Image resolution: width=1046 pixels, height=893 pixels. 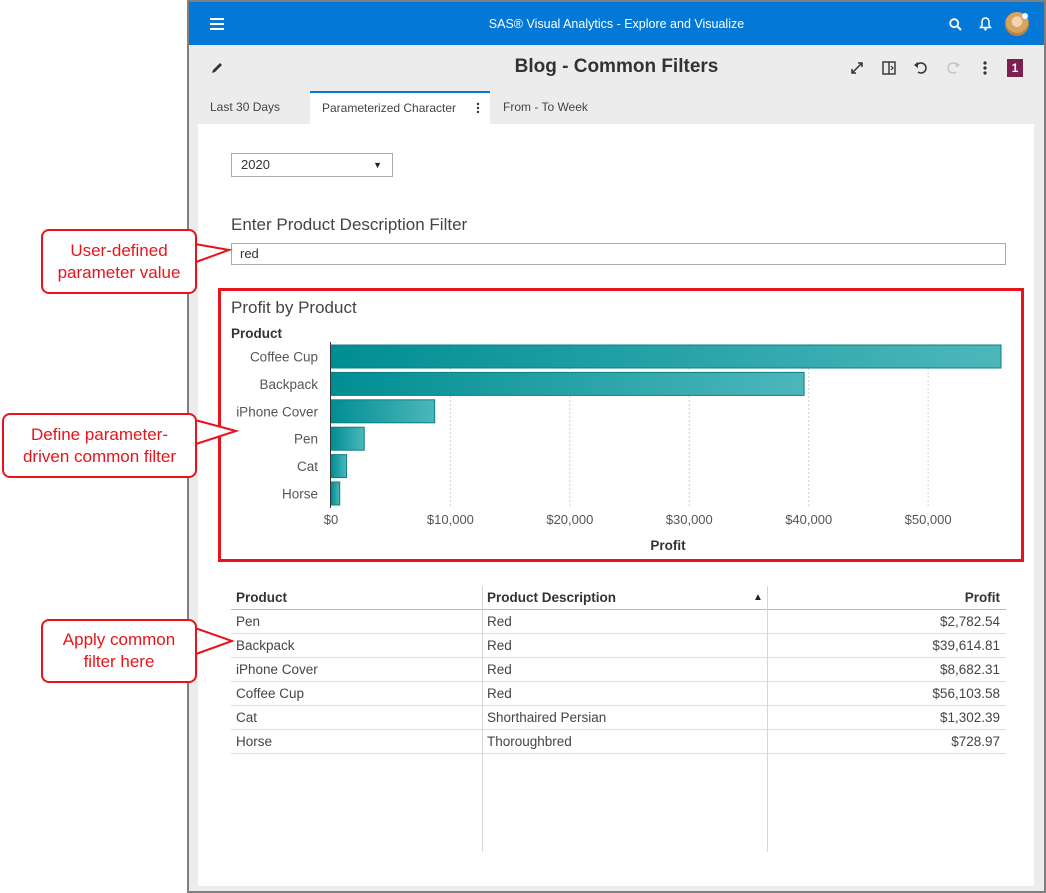 I want to click on category-label: Cat, so click(x=307, y=466).